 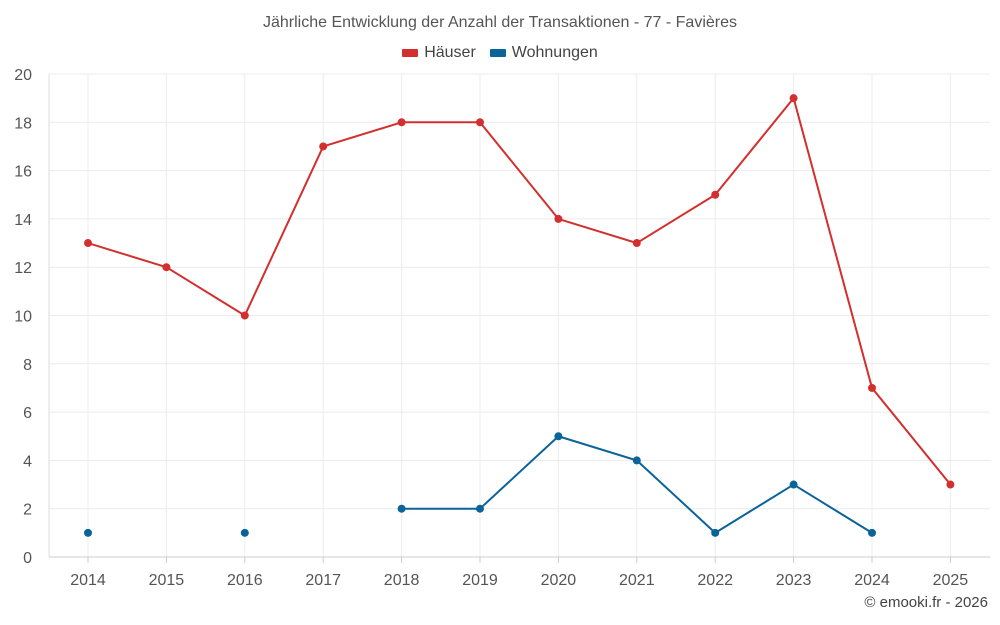 I want to click on x-tick-label: 2020, so click(x=559, y=580).